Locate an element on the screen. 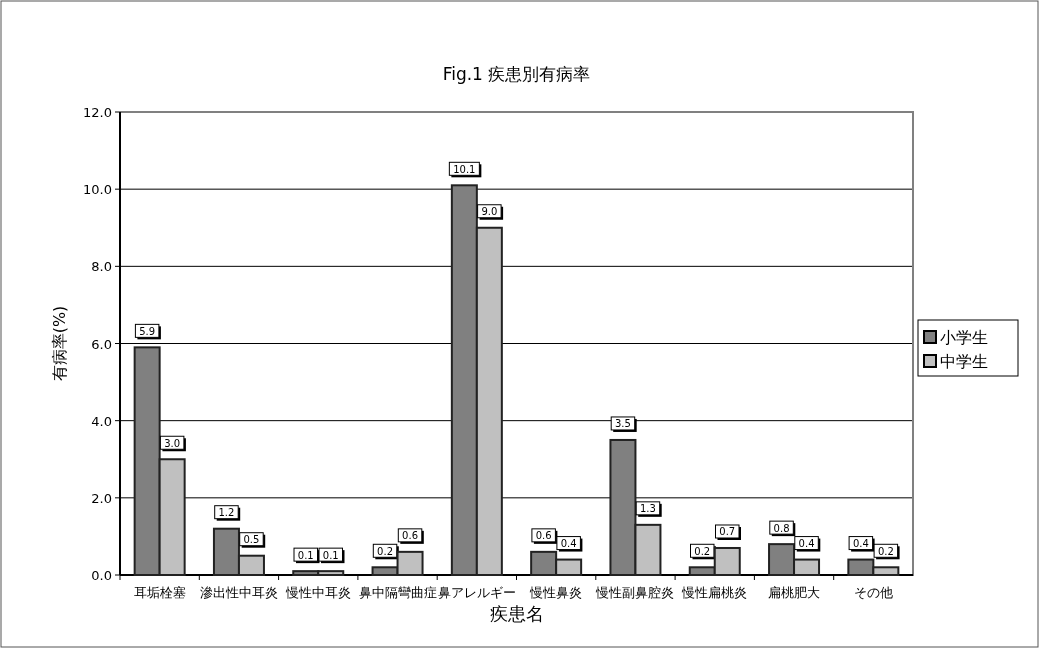  data-label: 0.5 is located at coordinates (251, 540).